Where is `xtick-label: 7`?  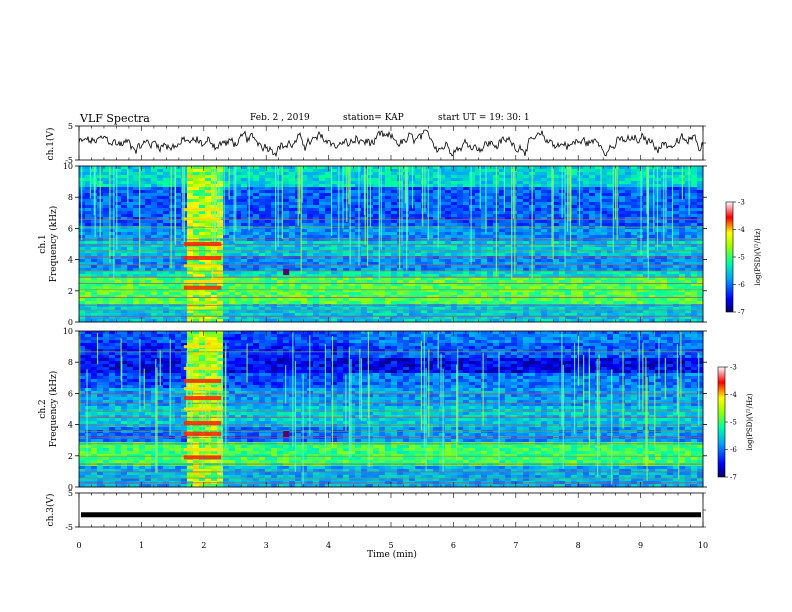 xtick-label: 7 is located at coordinates (515, 545).